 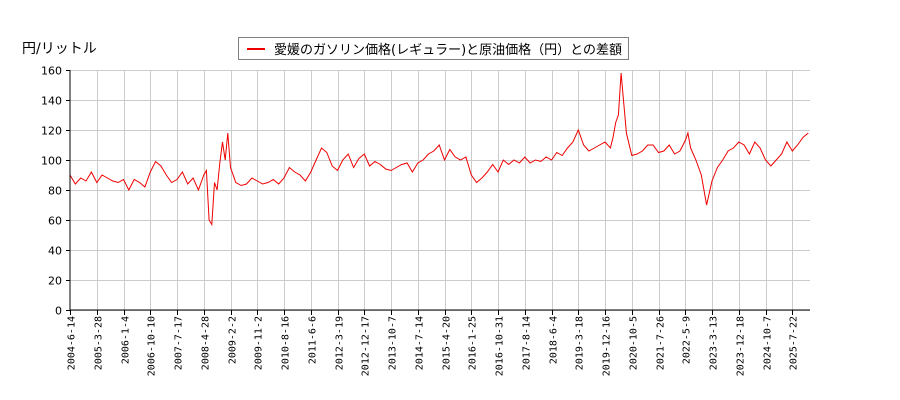 What do you see at coordinates (51, 161) in the screenshot?
I see `y-tick-label: 100` at bounding box center [51, 161].